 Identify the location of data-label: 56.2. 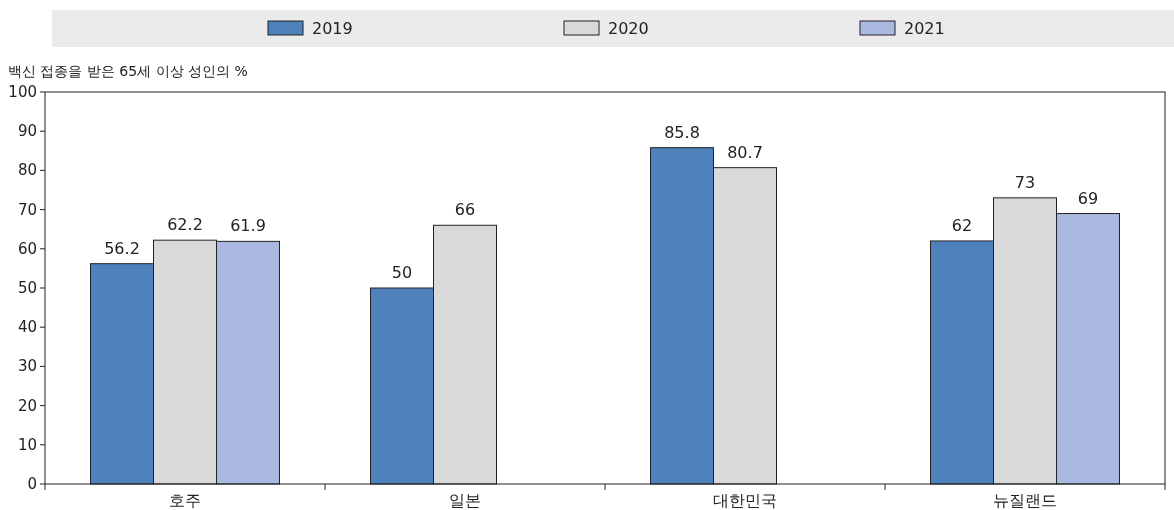
(122, 248).